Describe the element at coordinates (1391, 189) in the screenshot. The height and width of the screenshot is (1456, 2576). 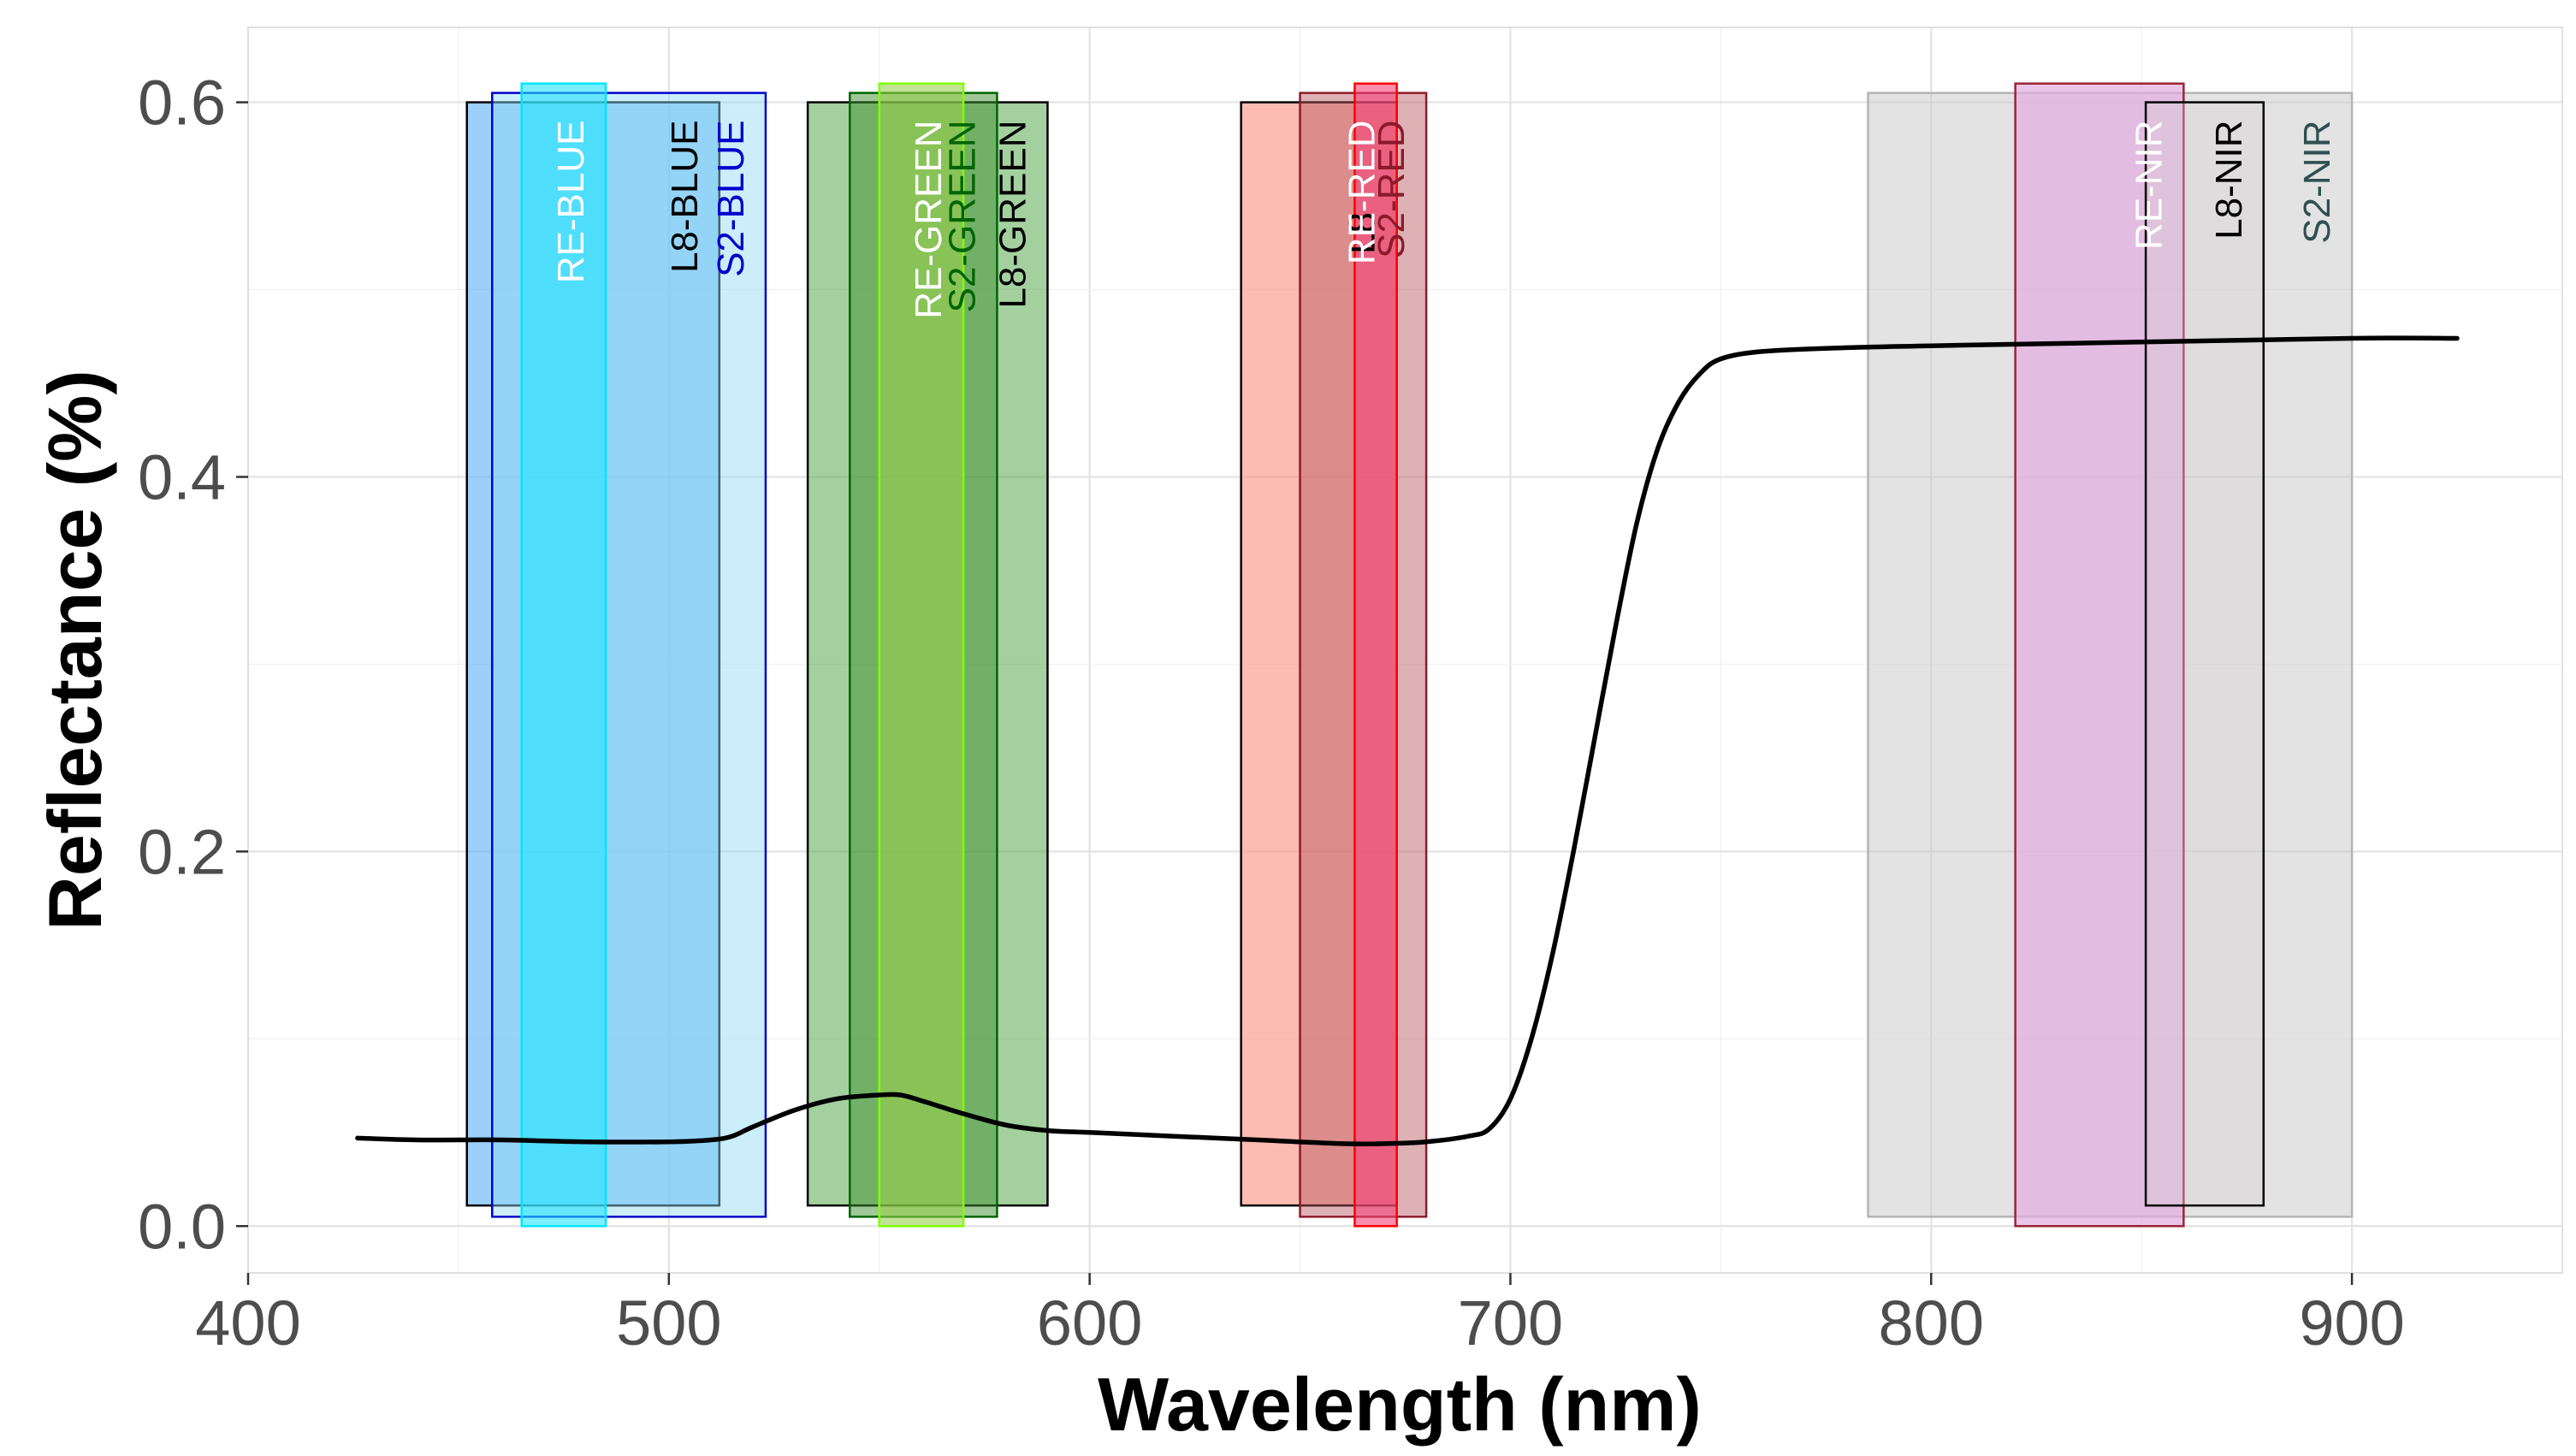
I see `band-label-s2-red: S2-RED` at that location.